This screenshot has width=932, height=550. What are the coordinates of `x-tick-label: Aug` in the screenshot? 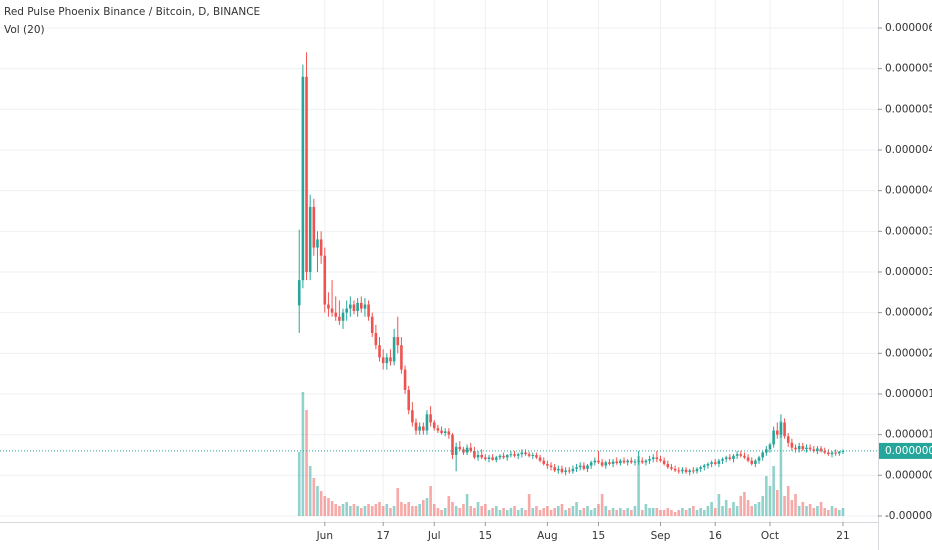 It's located at (547, 536).